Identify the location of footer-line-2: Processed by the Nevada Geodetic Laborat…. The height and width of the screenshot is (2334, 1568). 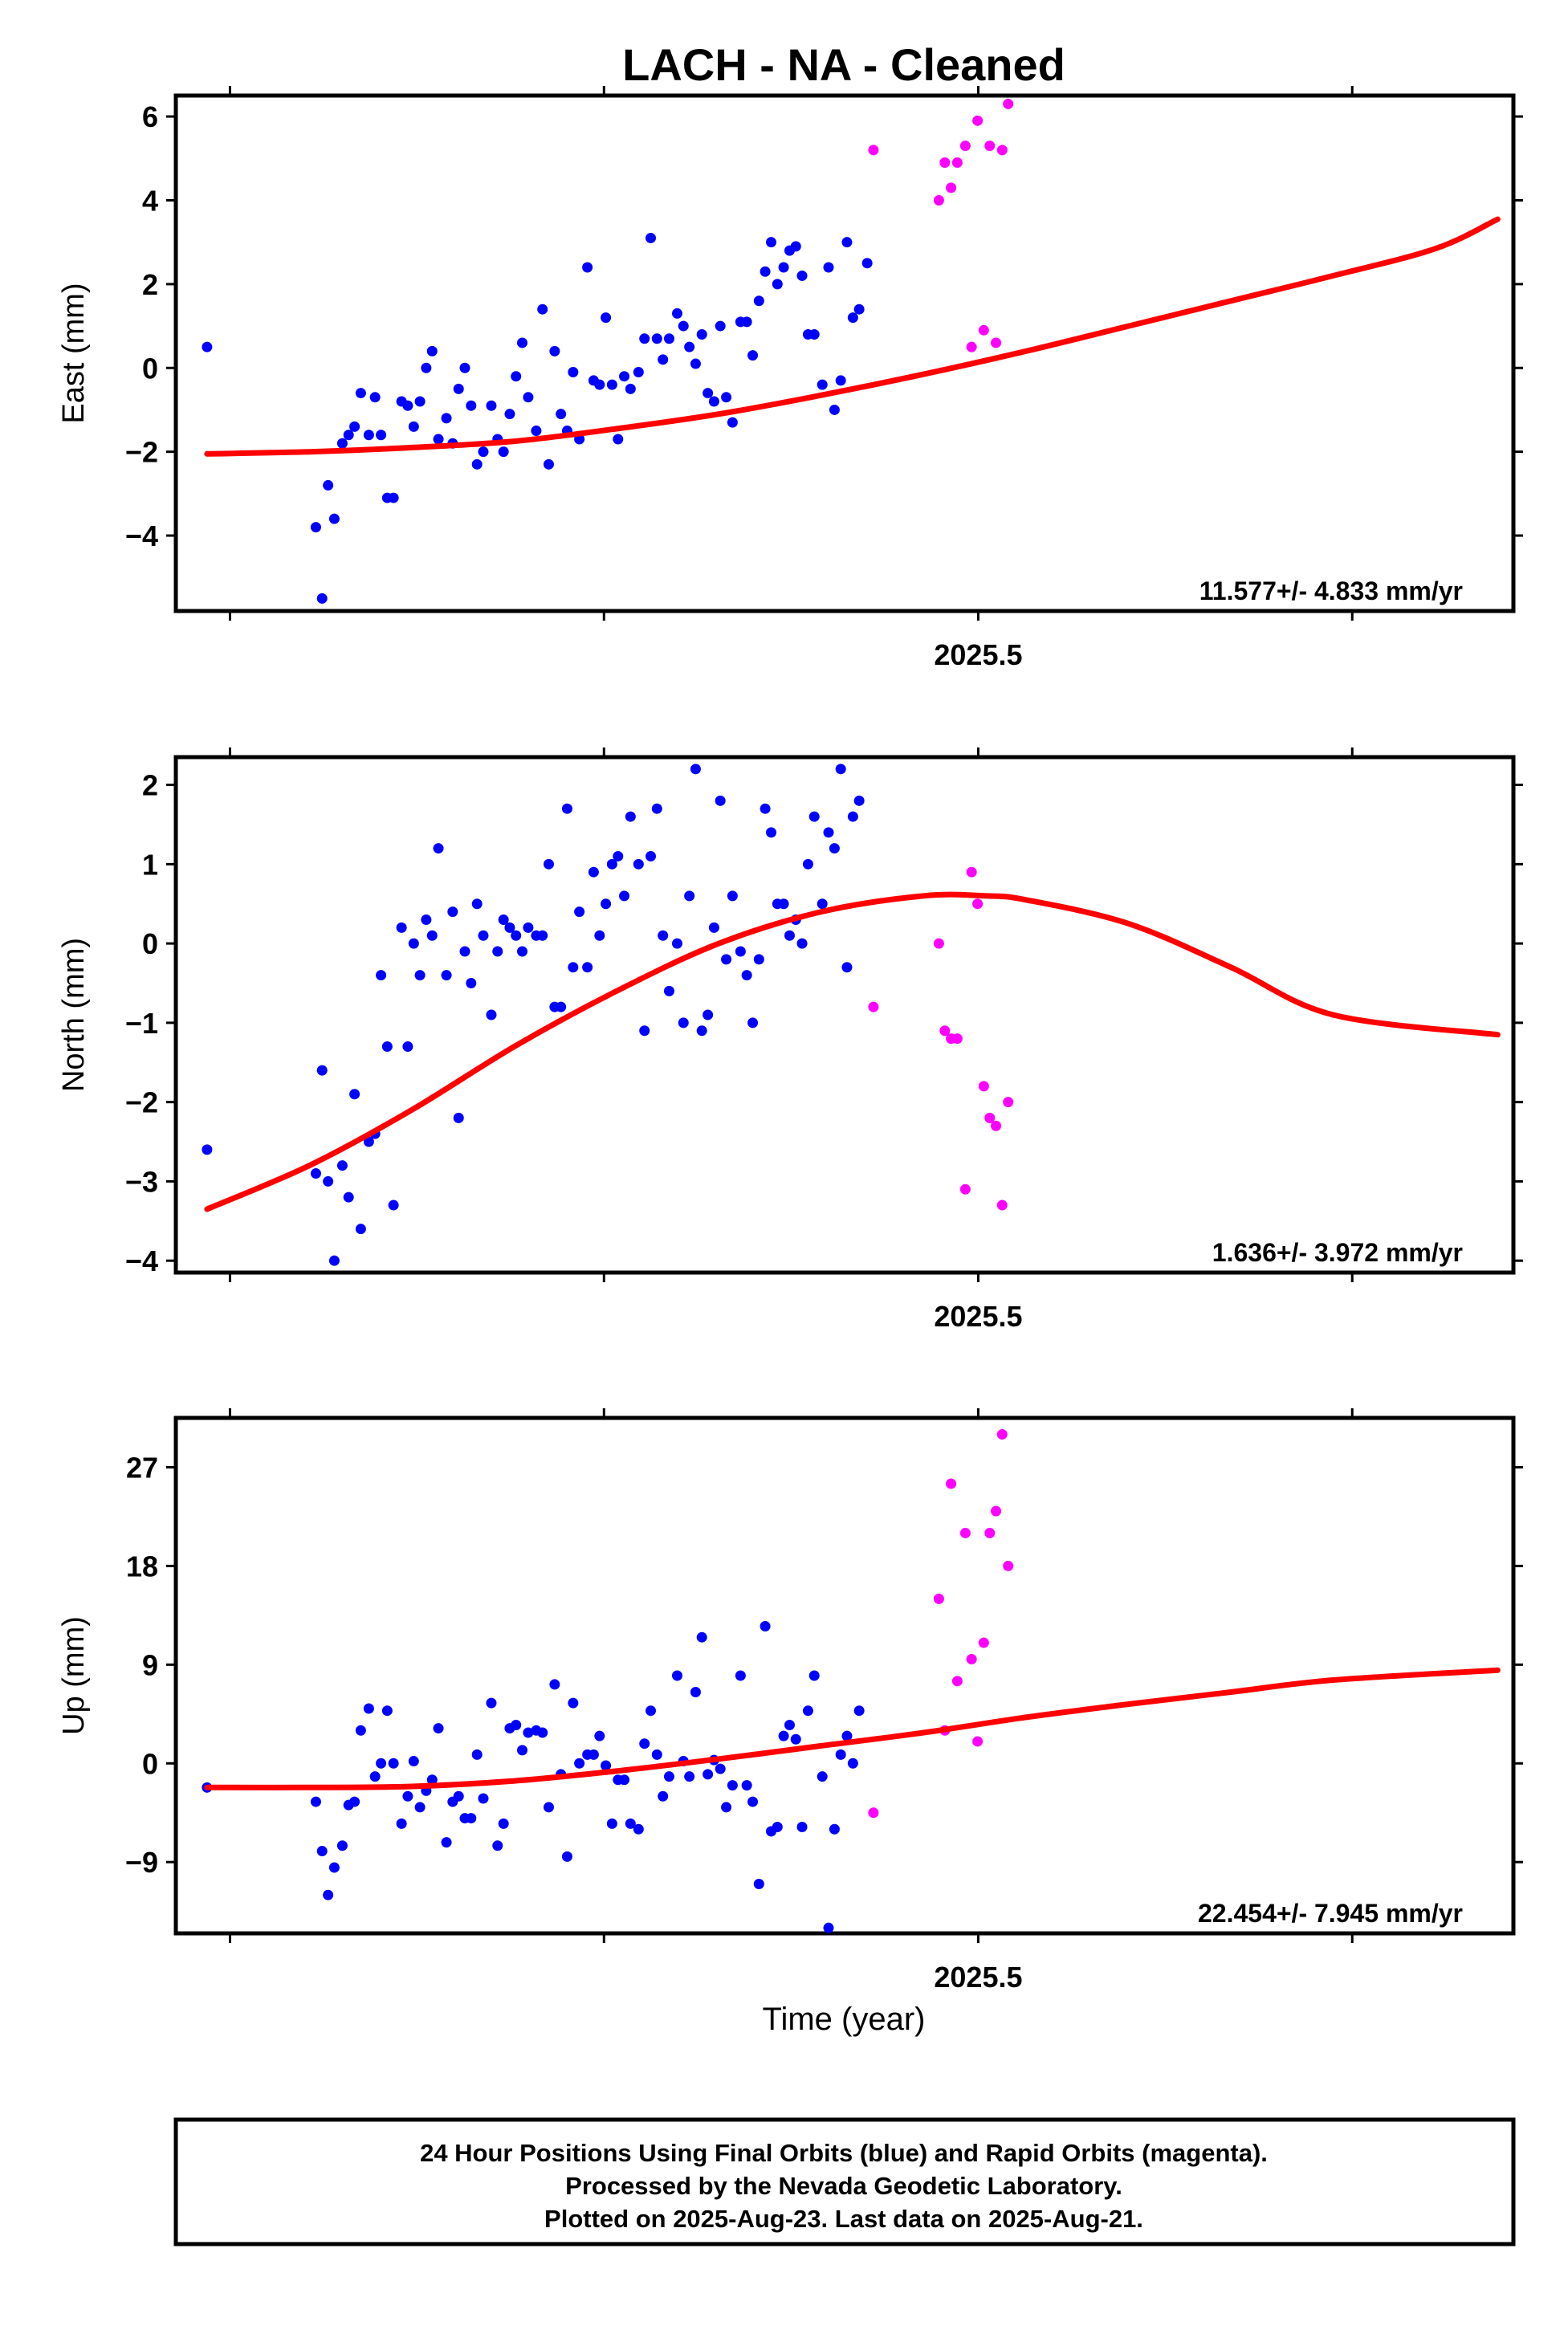
(843, 2186).